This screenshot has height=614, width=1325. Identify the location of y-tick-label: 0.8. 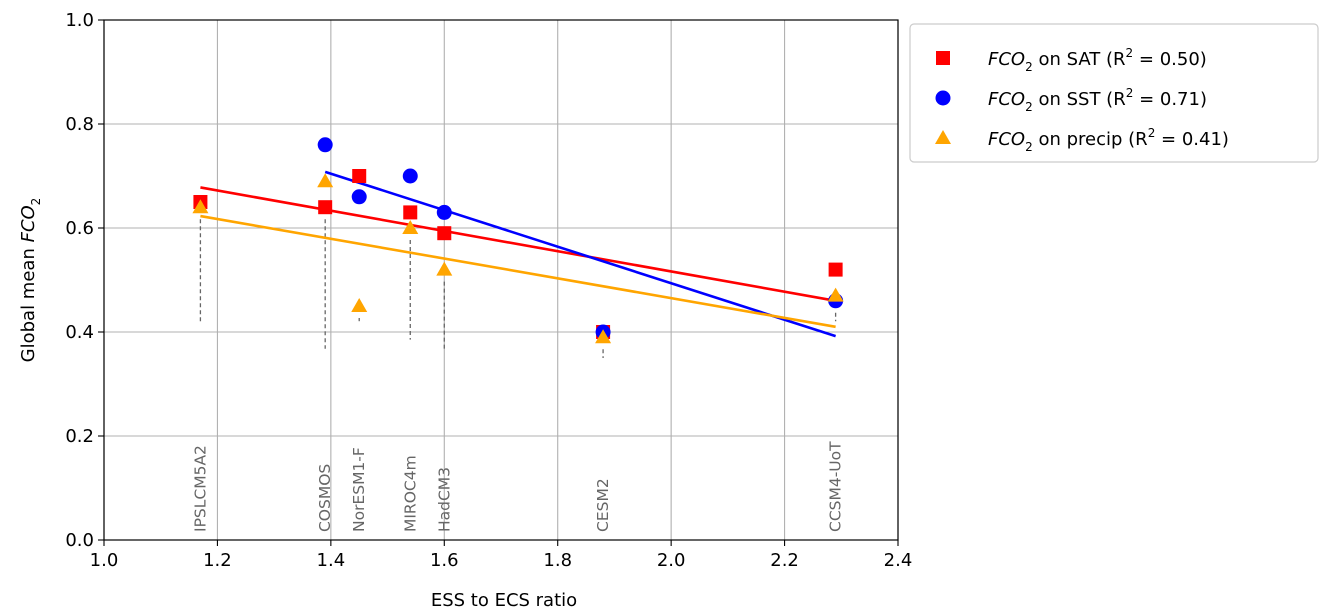
(79, 124).